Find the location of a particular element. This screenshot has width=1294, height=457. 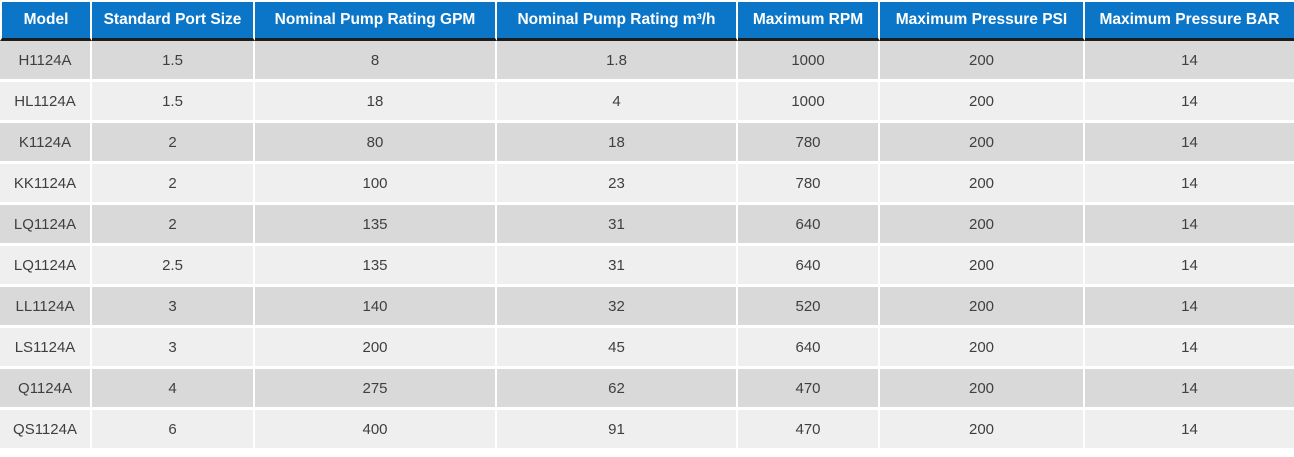

cell-max-rpm: 520 is located at coordinates (809, 307).